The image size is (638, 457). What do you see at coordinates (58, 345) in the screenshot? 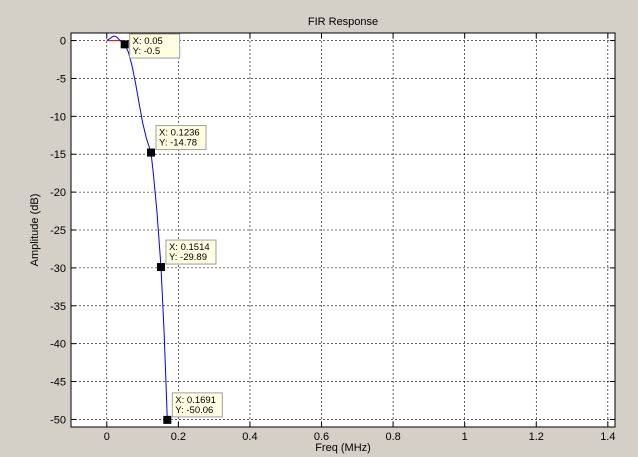
I see `y-tick-label: -40` at bounding box center [58, 345].